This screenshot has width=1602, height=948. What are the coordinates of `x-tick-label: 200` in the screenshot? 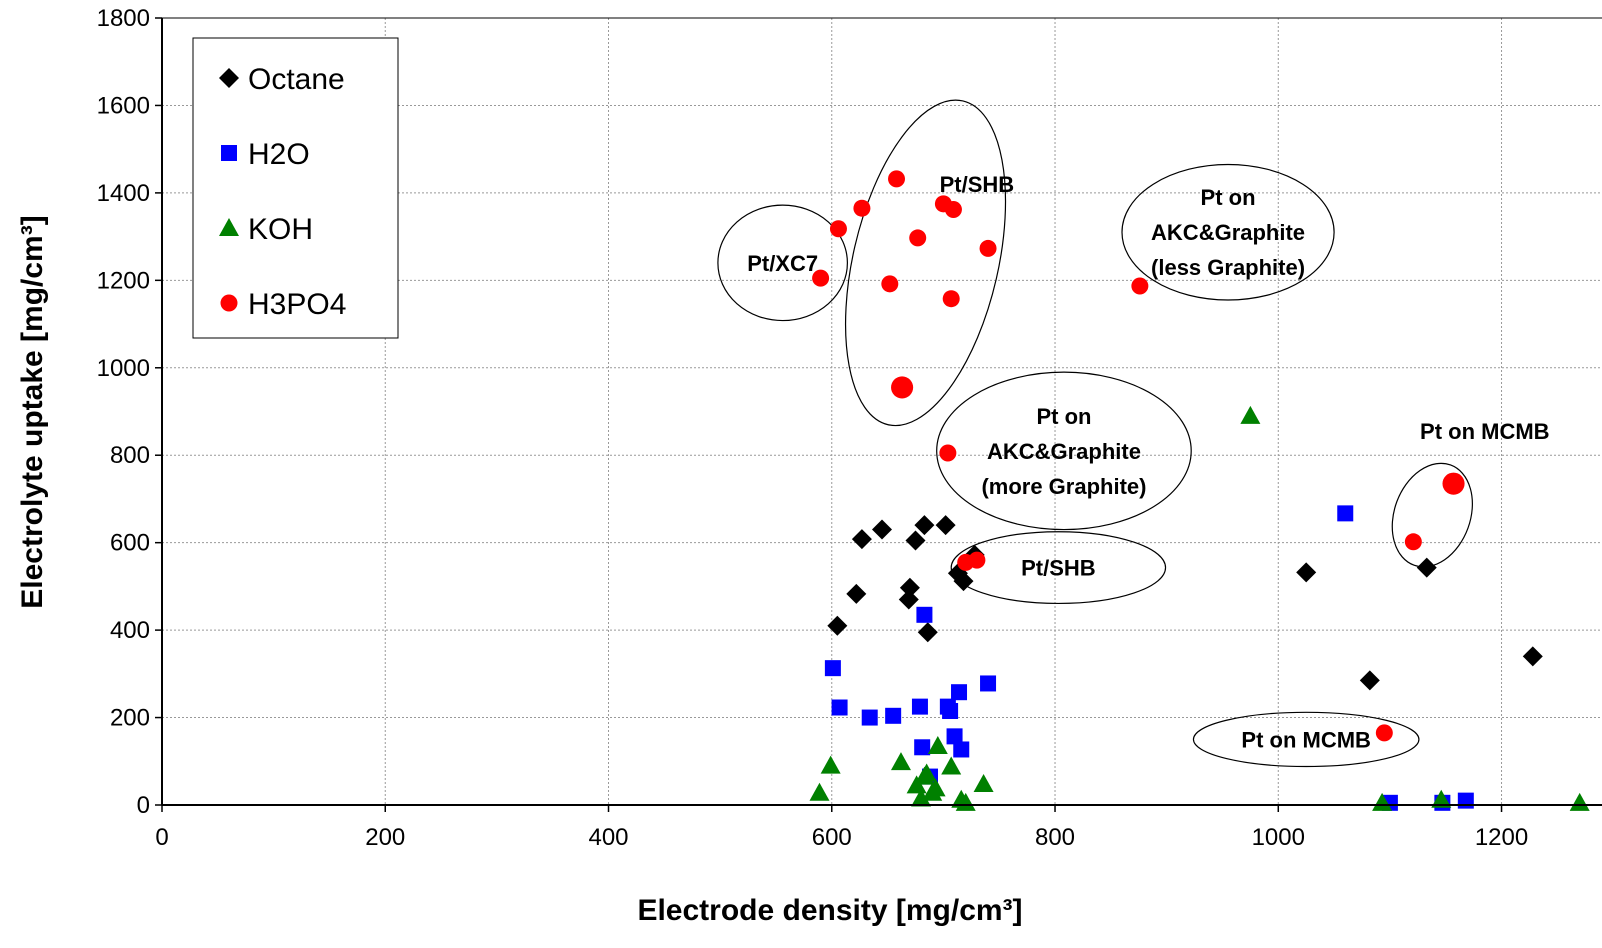 It's located at (385, 837).